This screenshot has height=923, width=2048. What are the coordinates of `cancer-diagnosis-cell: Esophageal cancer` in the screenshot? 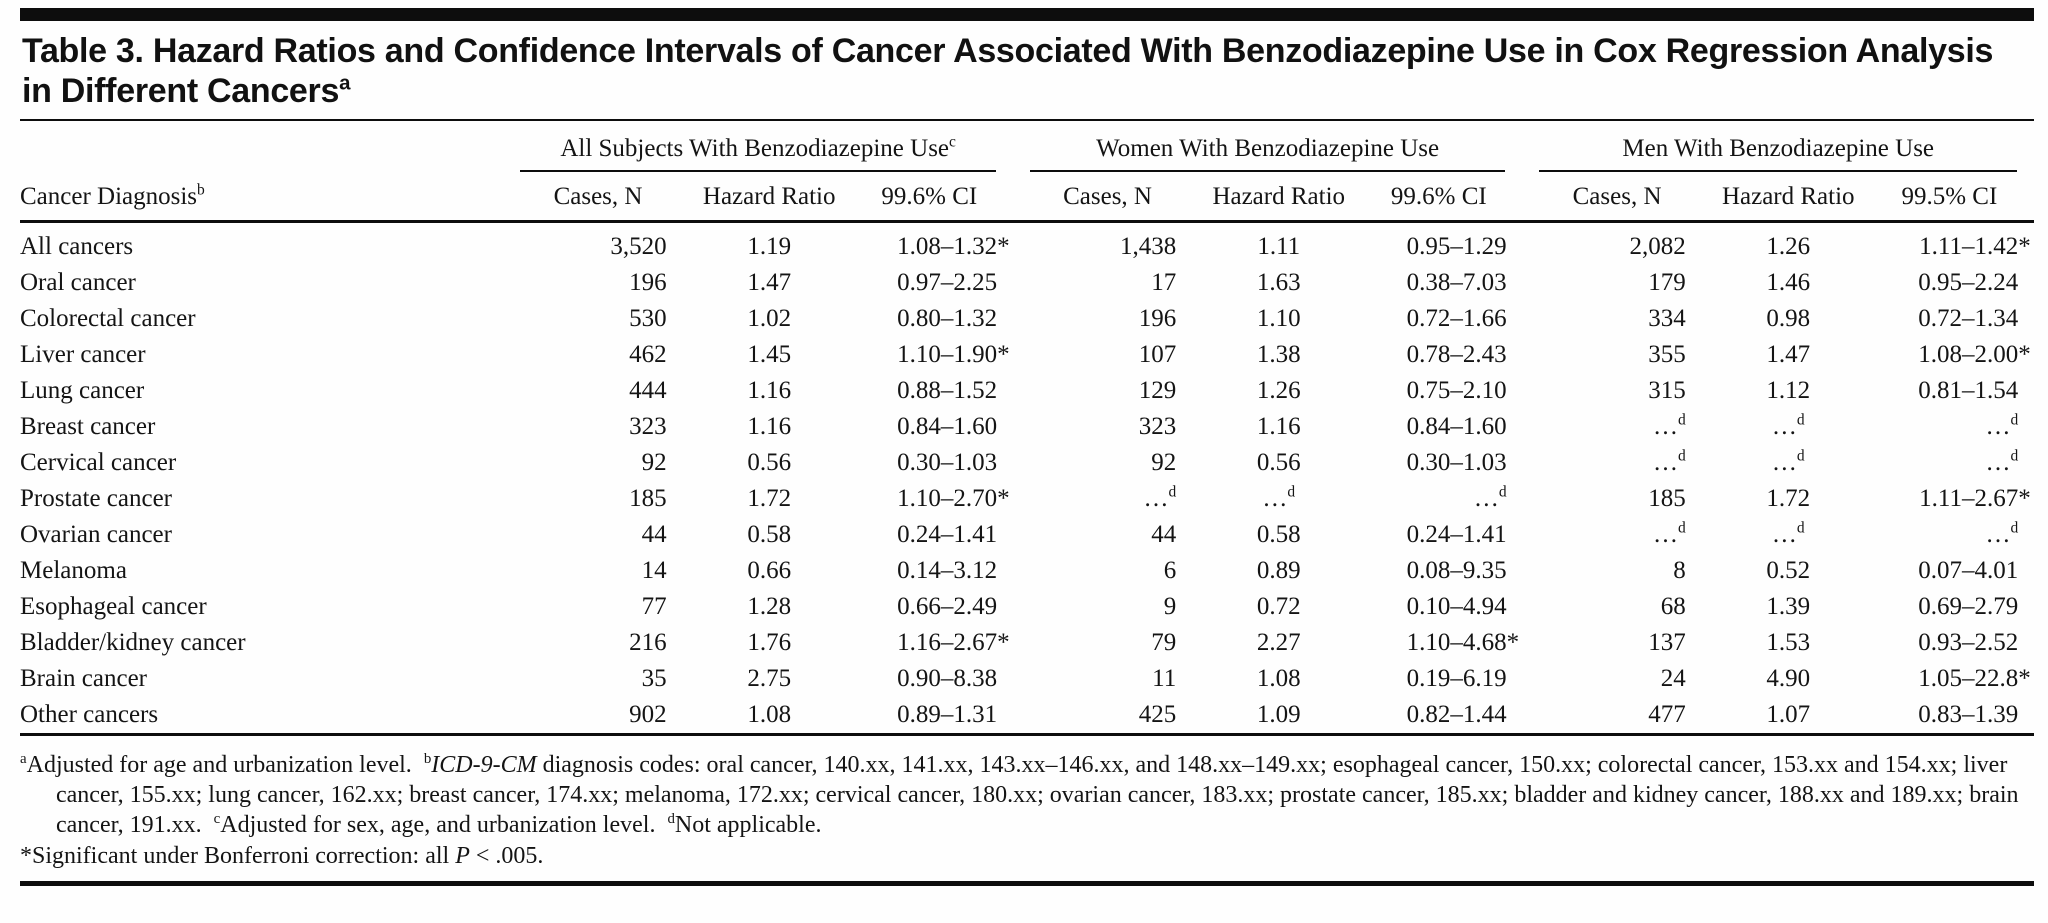 It's located at (113, 606).